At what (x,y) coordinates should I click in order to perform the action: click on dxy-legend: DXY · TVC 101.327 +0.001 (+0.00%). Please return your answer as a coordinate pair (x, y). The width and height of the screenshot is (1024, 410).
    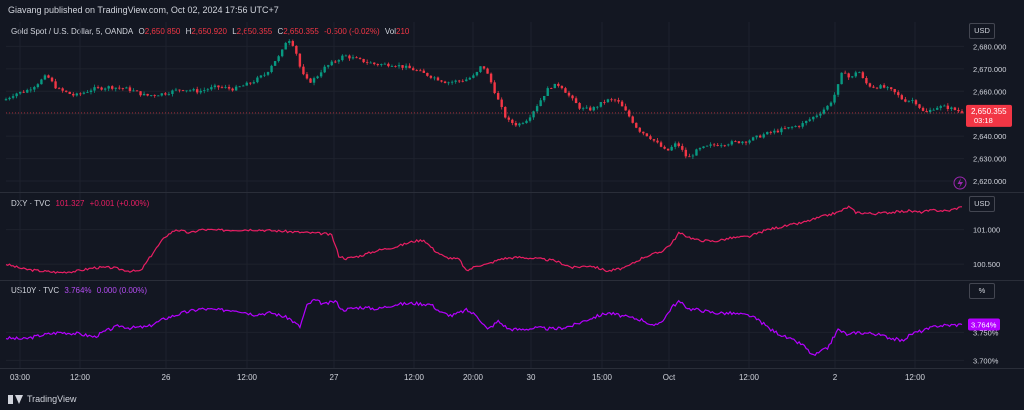
    Looking at the image, I should click on (81, 203).